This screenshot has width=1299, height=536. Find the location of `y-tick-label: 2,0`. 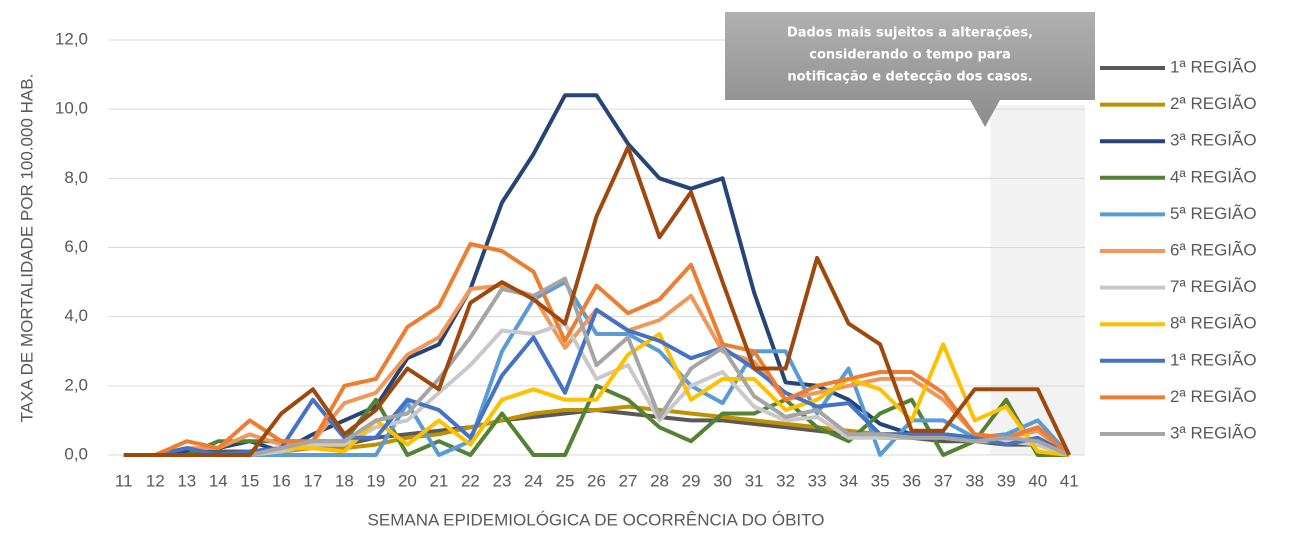

y-tick-label: 2,0 is located at coordinates (76, 384).